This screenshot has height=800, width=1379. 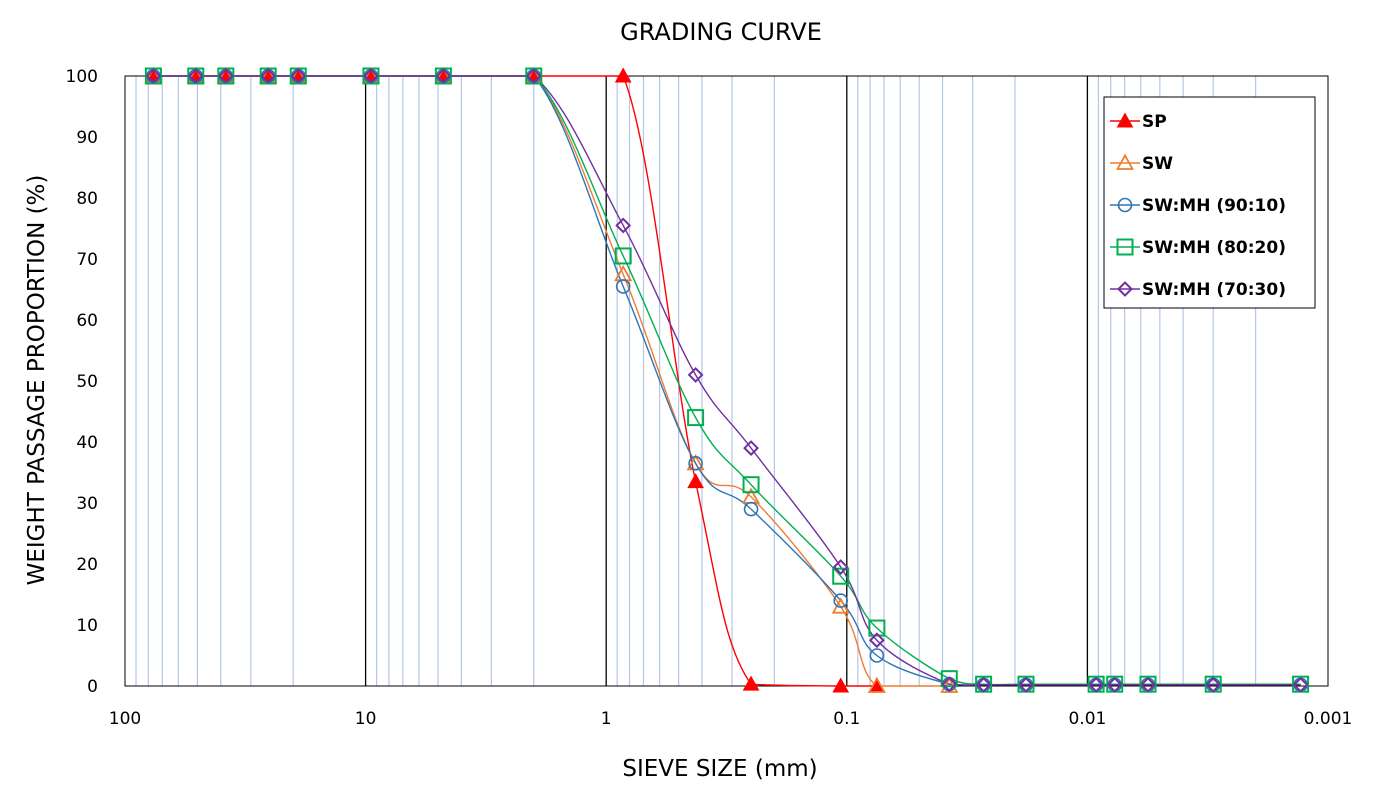 What do you see at coordinates (125, 719) in the screenshot?
I see `x-tick-label: 100` at bounding box center [125, 719].